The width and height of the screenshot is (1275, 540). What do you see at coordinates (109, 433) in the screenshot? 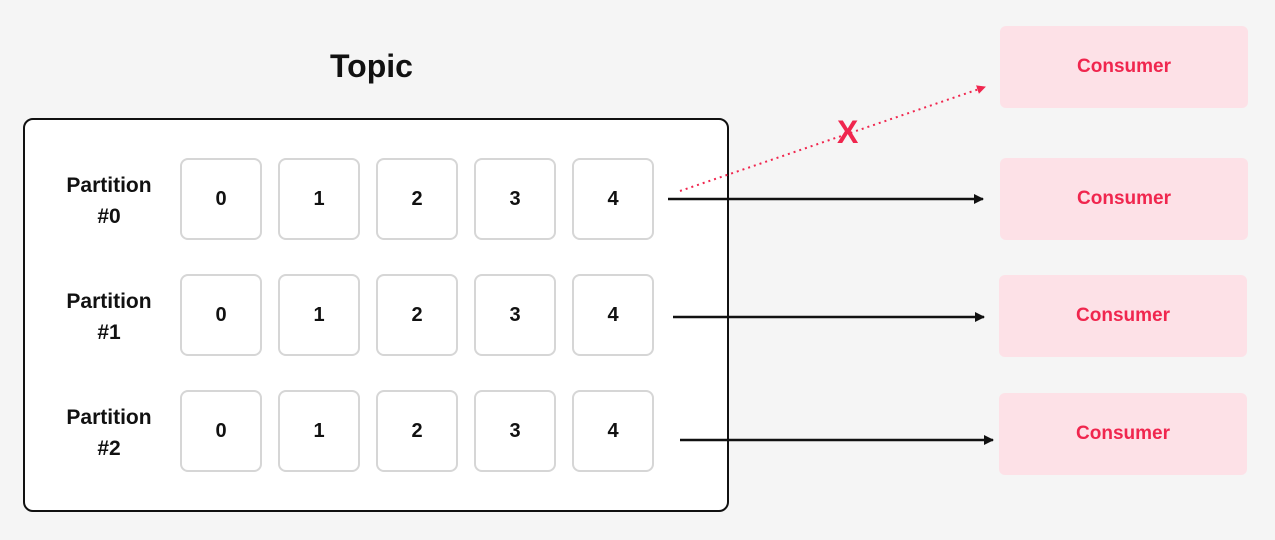
I see `partition-label-2: Partition #2` at bounding box center [109, 433].